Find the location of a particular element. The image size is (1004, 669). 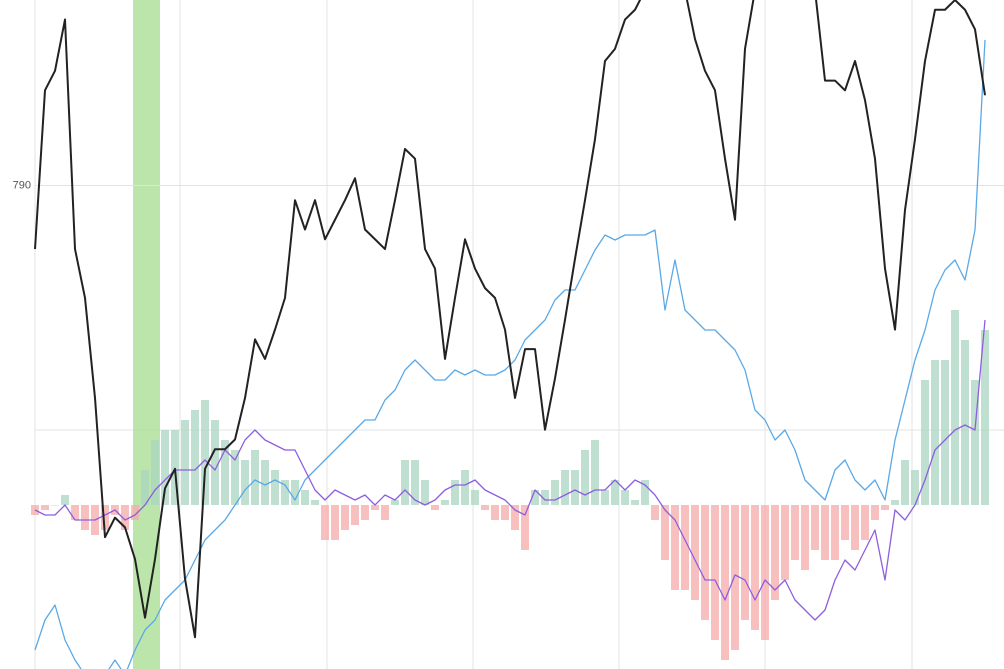

y-tick-label: 790 is located at coordinates (22, 185).